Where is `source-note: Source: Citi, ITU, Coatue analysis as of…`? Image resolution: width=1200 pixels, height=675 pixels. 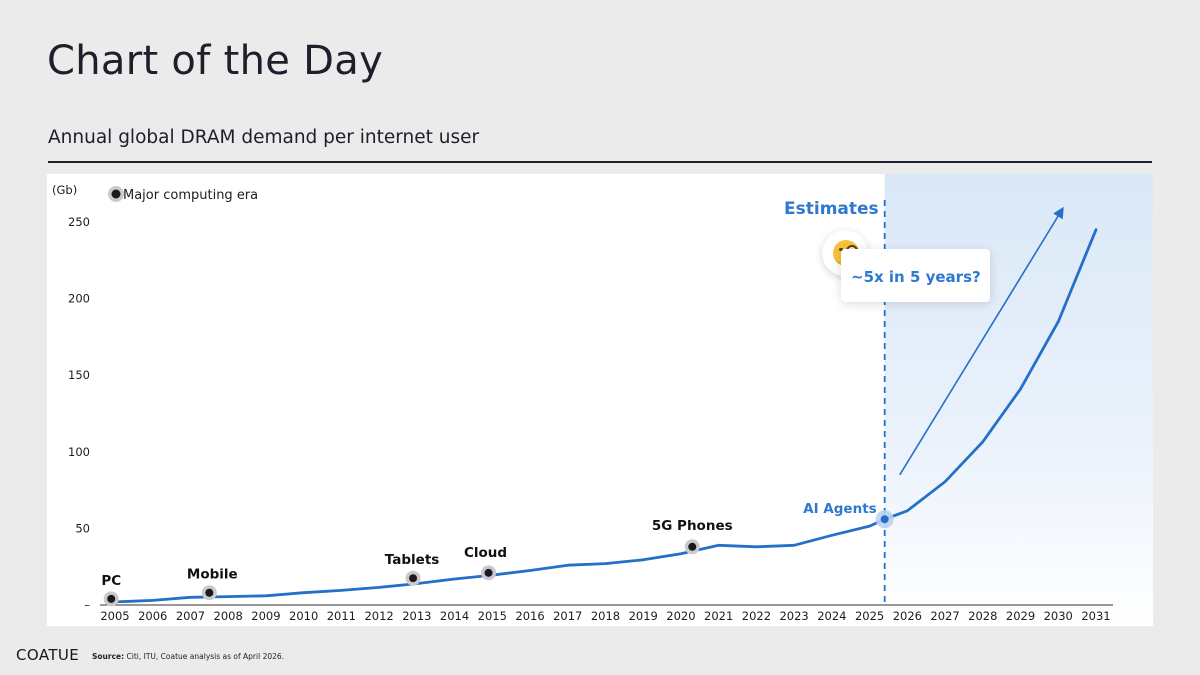
source-note: Source: Citi, ITU, Coatue analysis as of… is located at coordinates (188, 656).